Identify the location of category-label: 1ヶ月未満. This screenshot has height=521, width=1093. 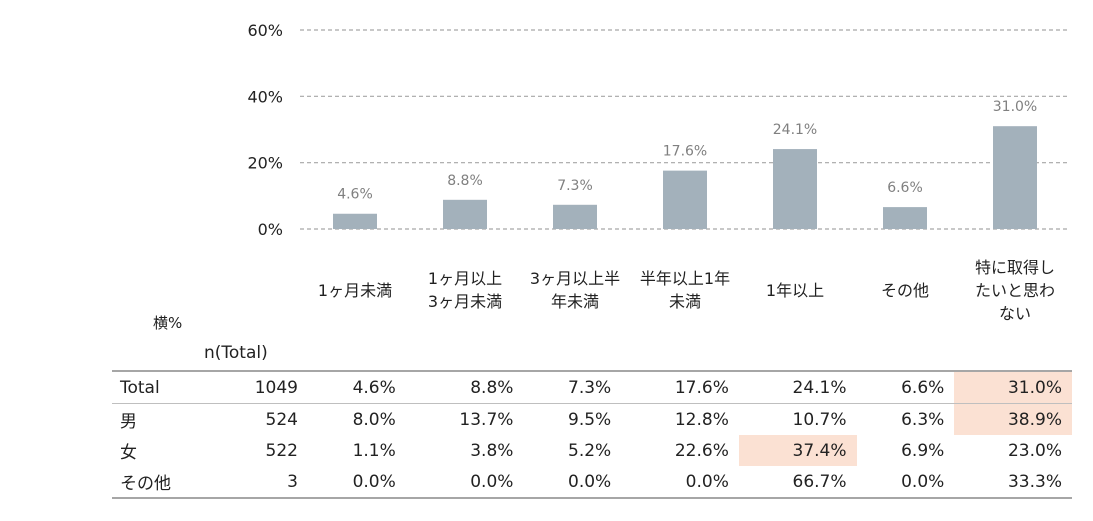
(355, 290).